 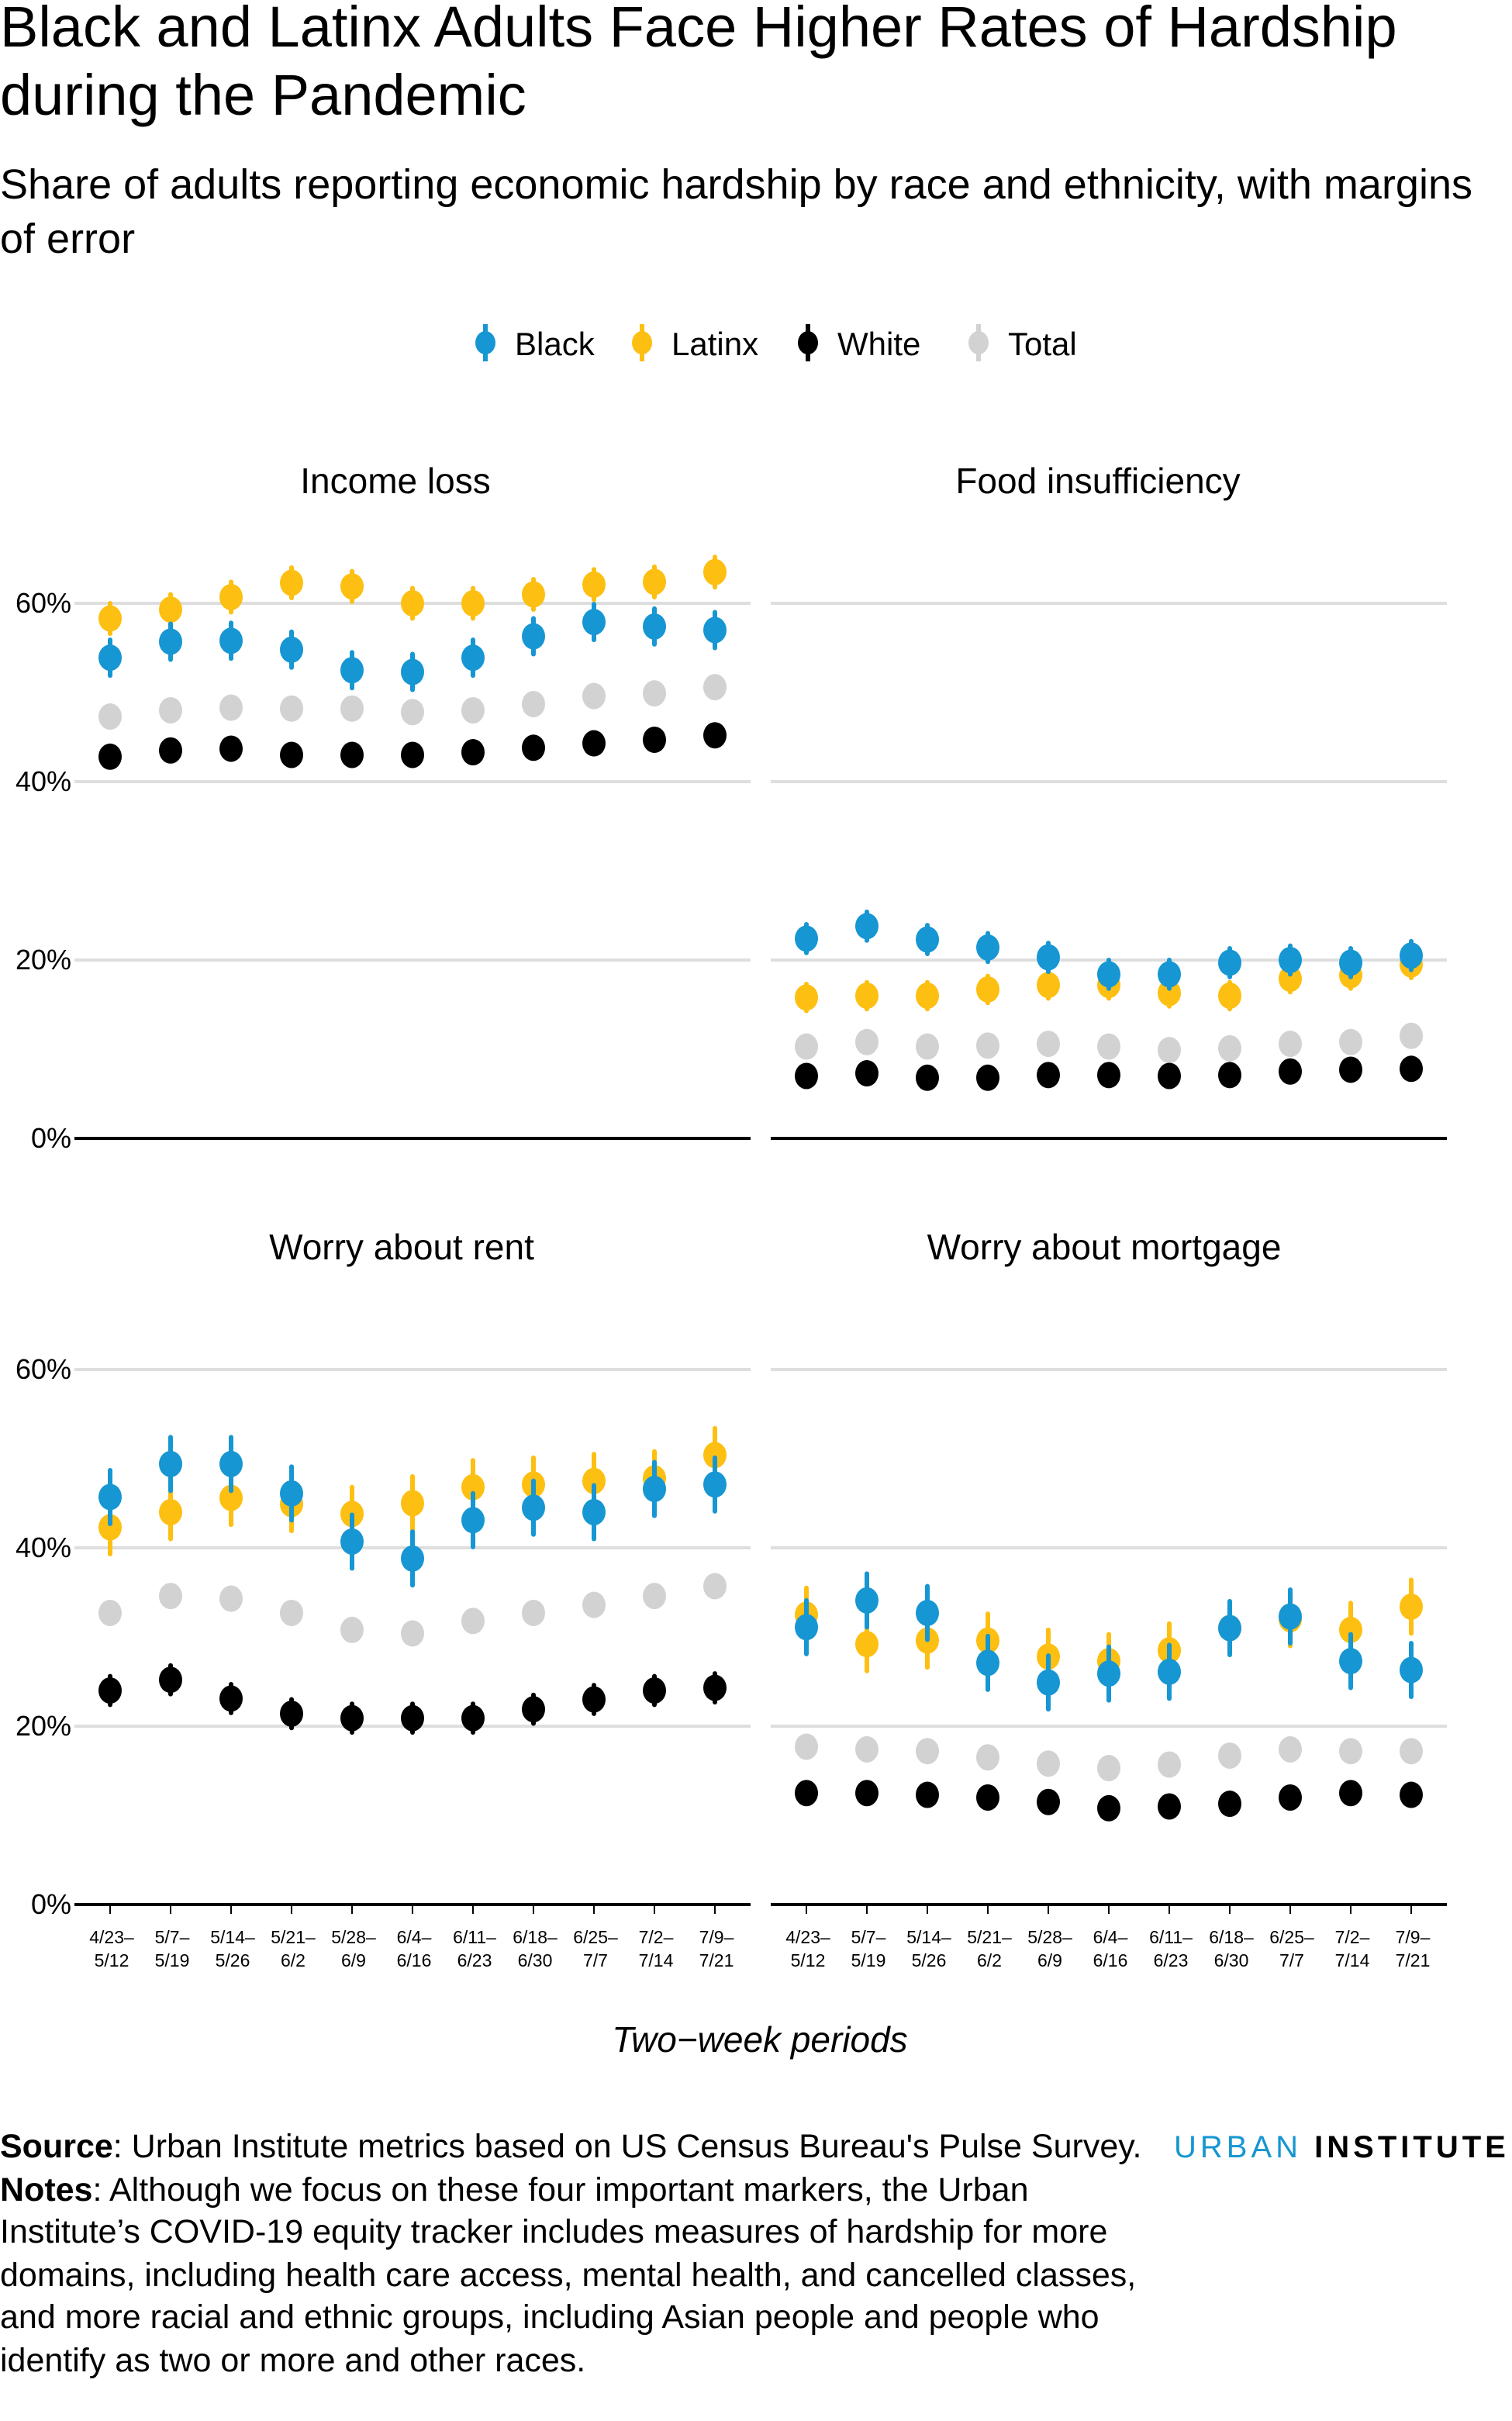 I want to click on panel-title: Worry about rent, so click(x=402, y=1247).